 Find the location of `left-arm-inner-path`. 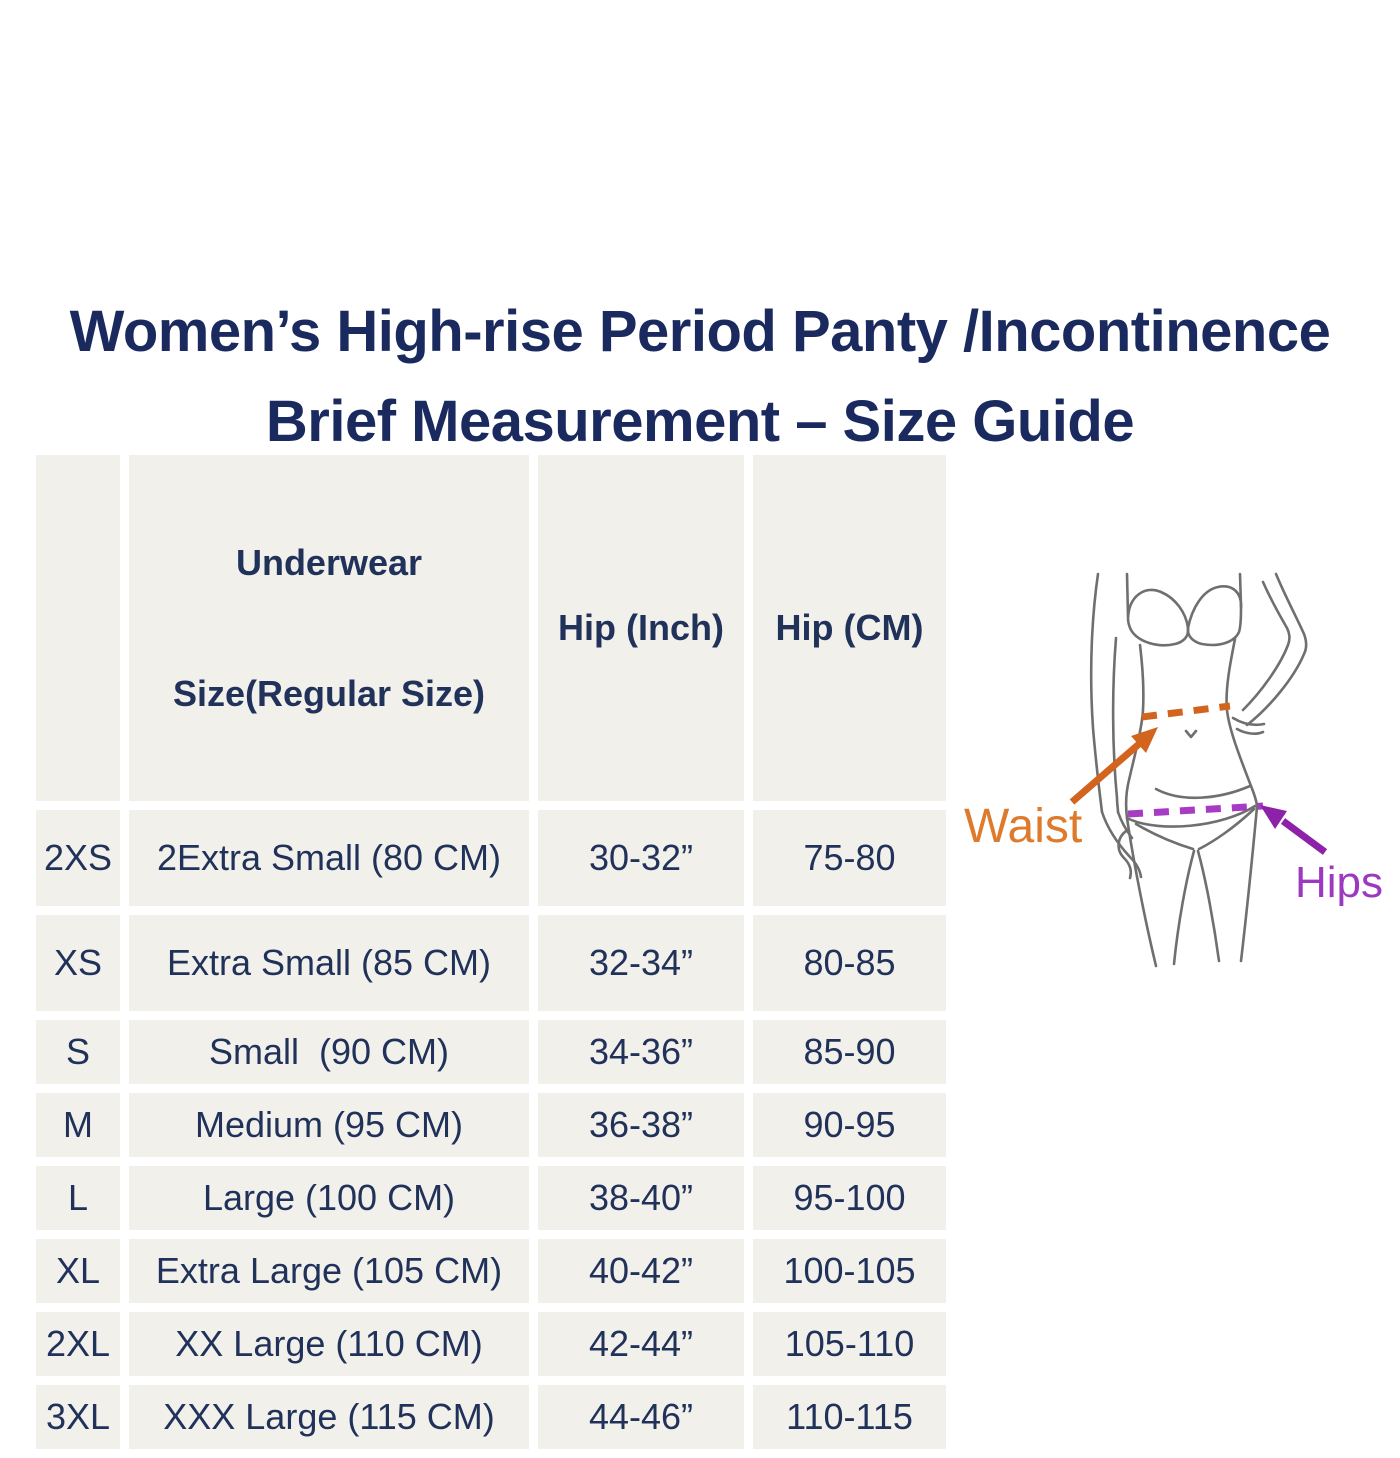

left-arm-inner-path is located at coordinates (1115, 725).